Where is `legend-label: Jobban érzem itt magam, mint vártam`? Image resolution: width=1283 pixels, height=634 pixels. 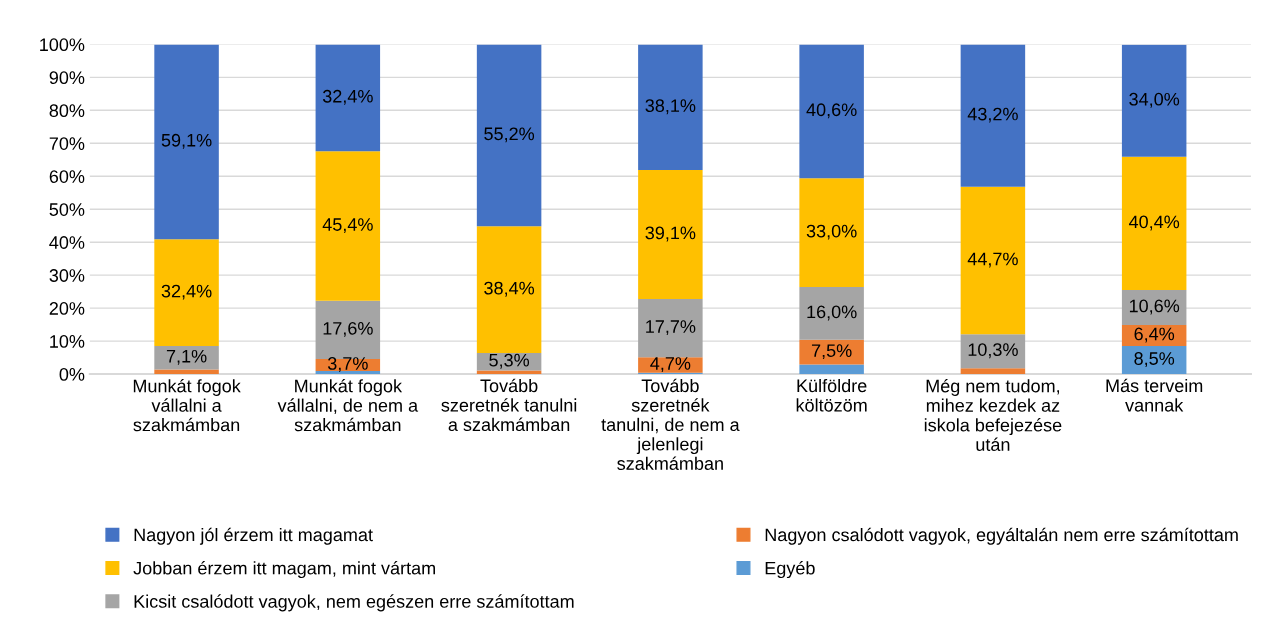
legend-label: Jobban érzem itt magam, mint vártam is located at coordinates (284, 570).